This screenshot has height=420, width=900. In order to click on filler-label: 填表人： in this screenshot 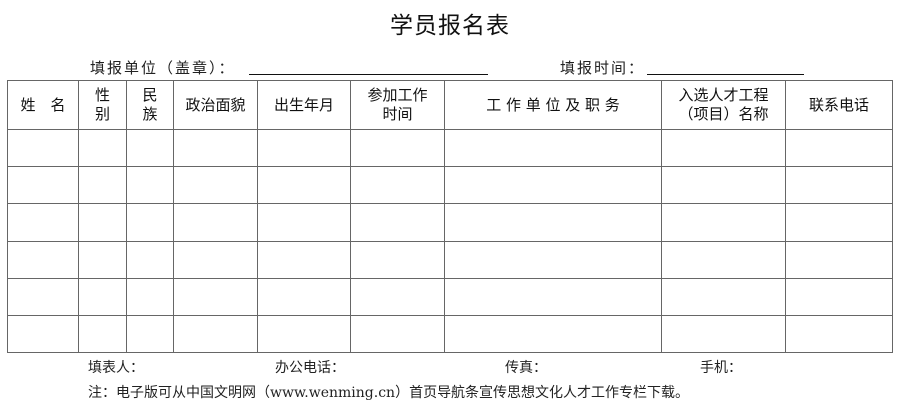, I will do `click(116, 368)`.